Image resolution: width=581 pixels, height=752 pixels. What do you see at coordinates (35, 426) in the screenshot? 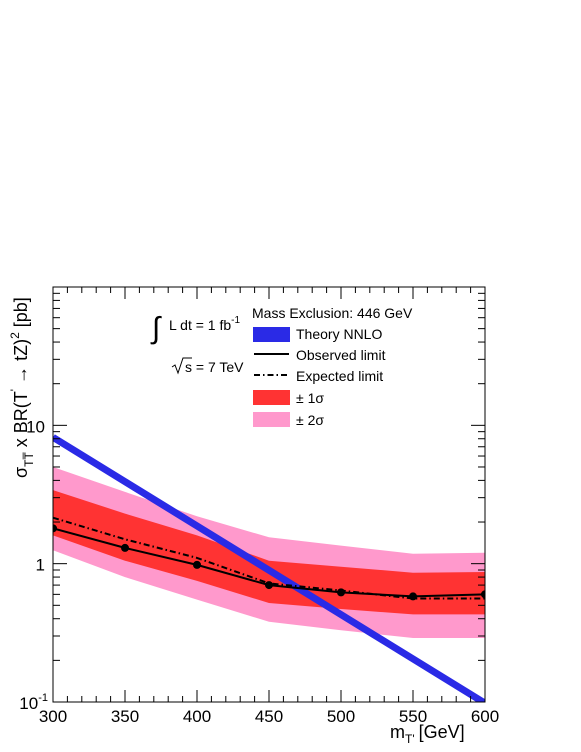
I see `y-tick-label: 10` at bounding box center [35, 426].